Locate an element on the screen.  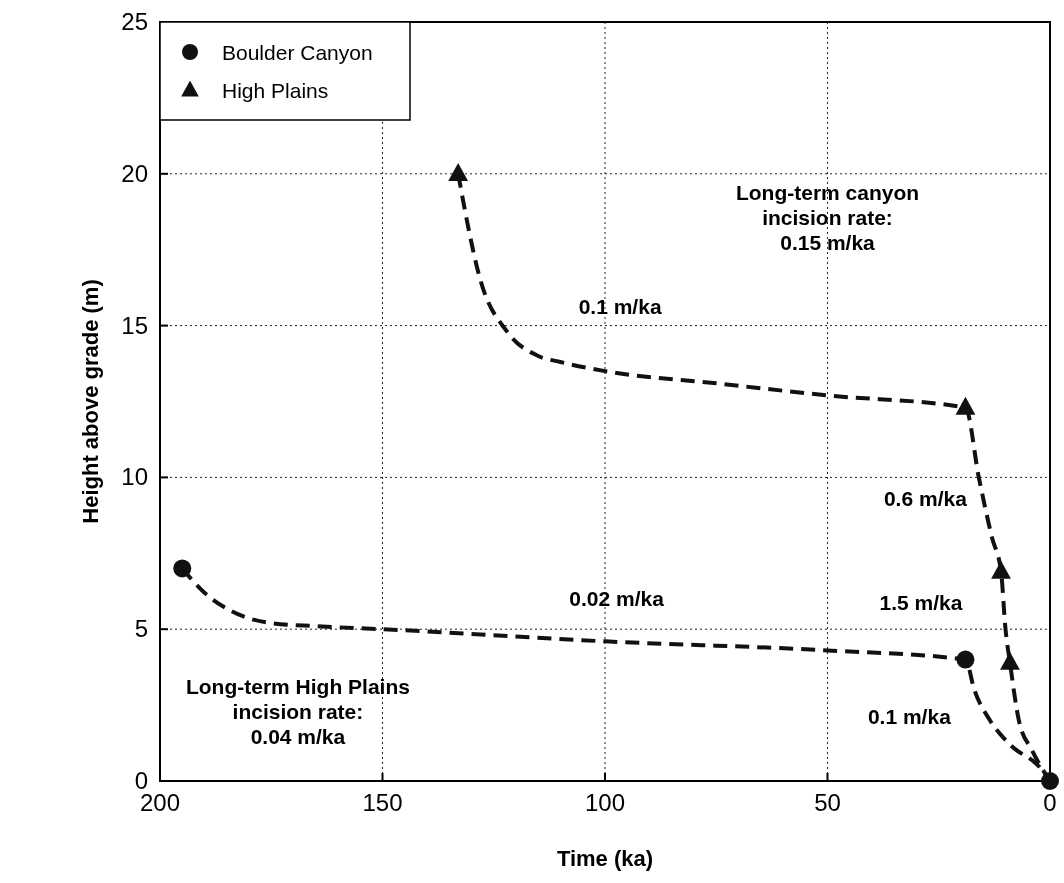
y-tick-label: 25 is located at coordinates (134, 21).